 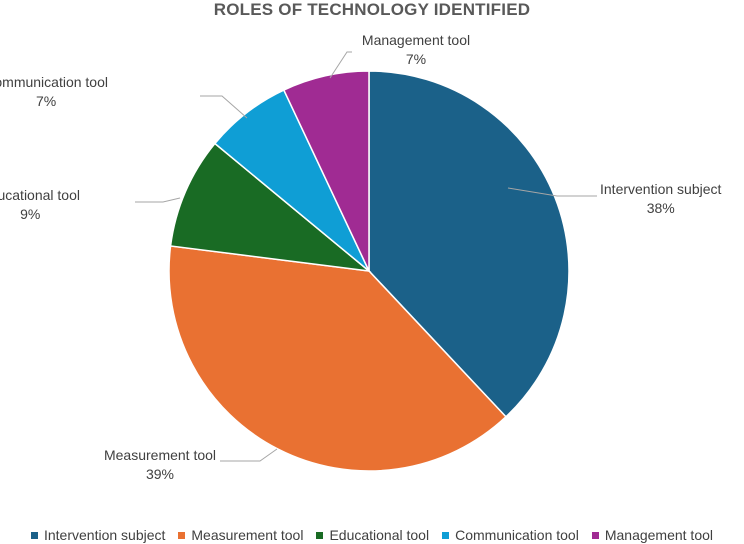 I want to click on data-label-percent-intervention-subject: 38%, so click(x=661, y=208).